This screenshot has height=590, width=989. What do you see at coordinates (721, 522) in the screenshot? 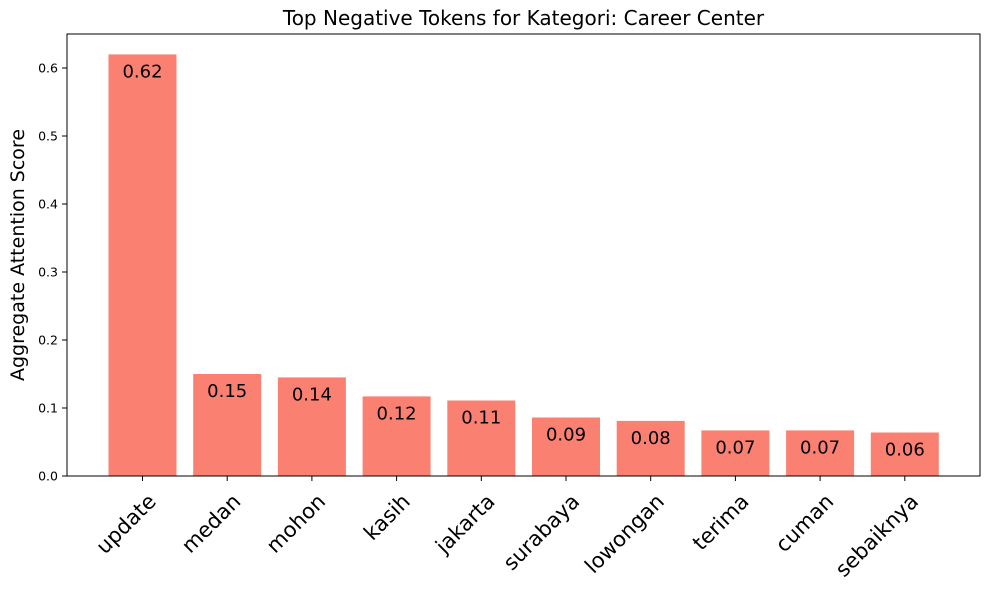
I see `x-tick-label-terima: terima` at bounding box center [721, 522].